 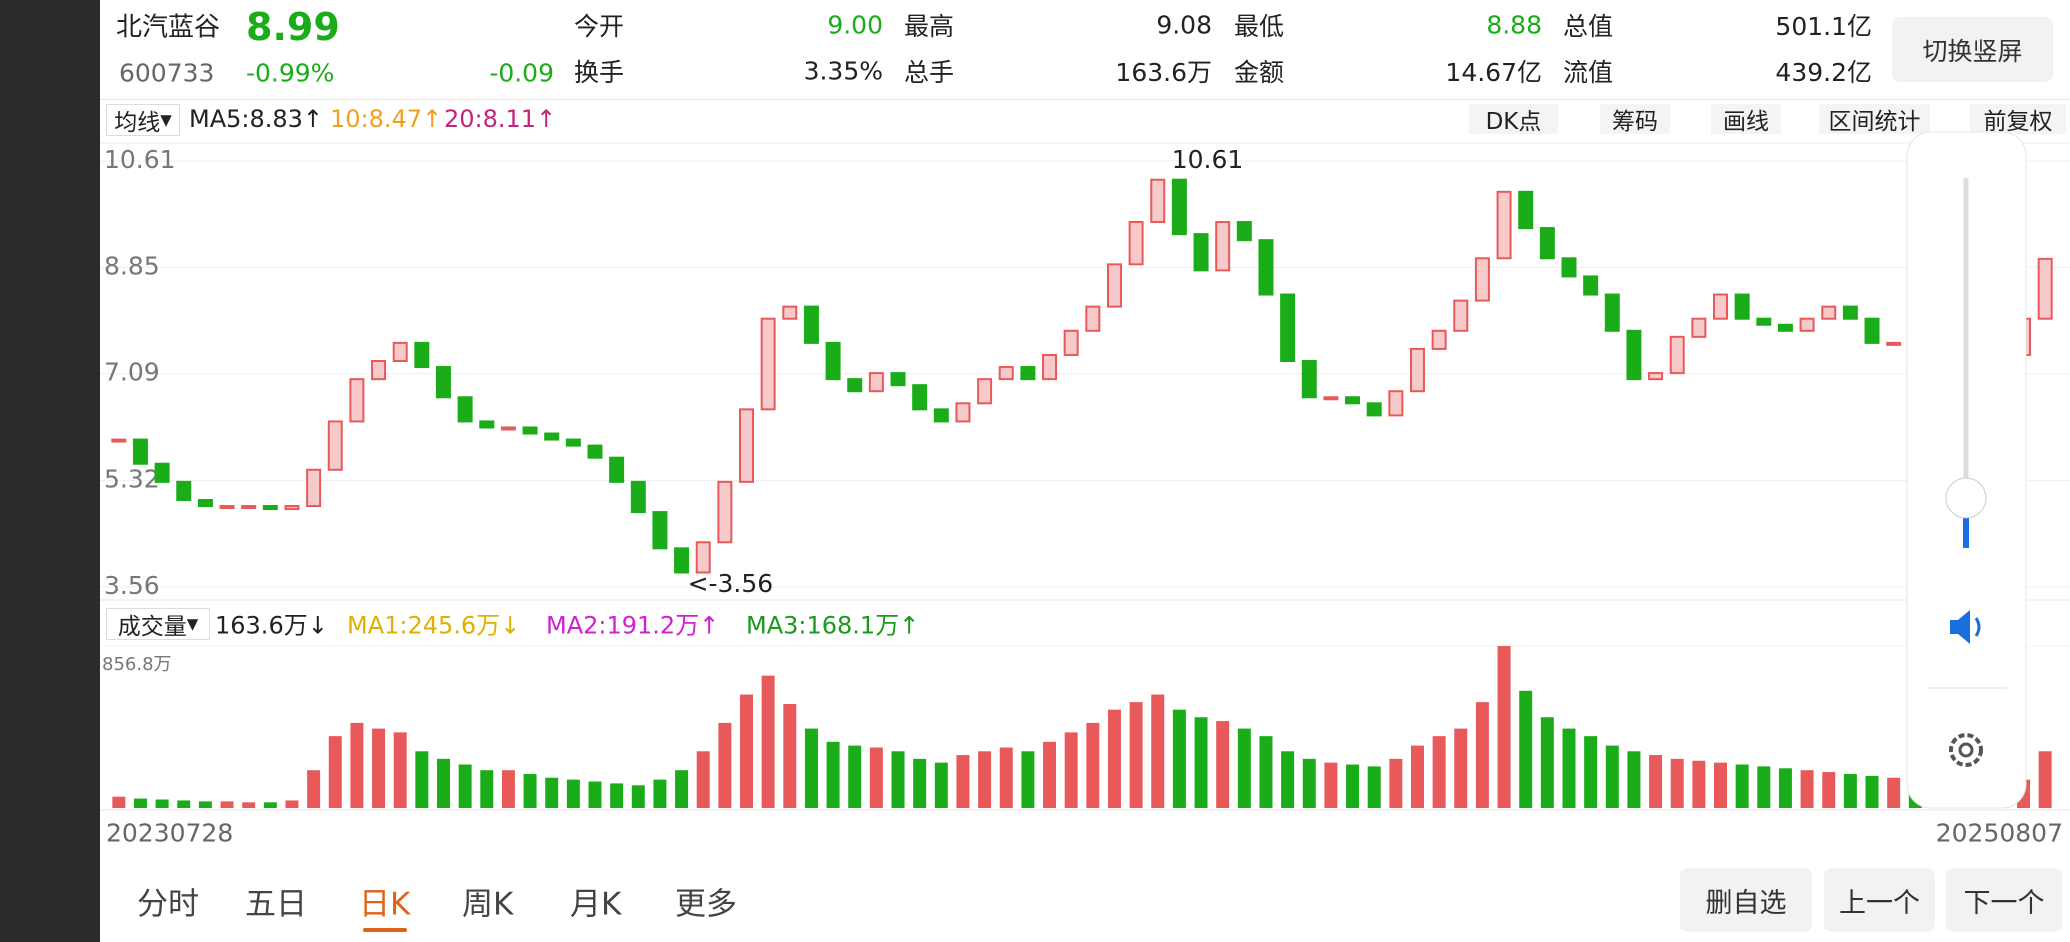 I want to click on stat-value: 439.2亿, so click(x=1823, y=72).